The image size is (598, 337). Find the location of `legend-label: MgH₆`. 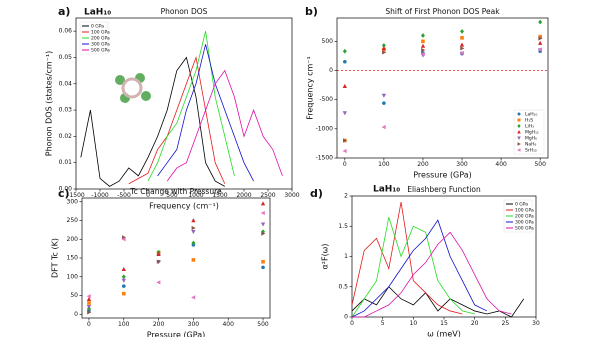

legend-label: MgH₆ is located at coordinates (531, 139).